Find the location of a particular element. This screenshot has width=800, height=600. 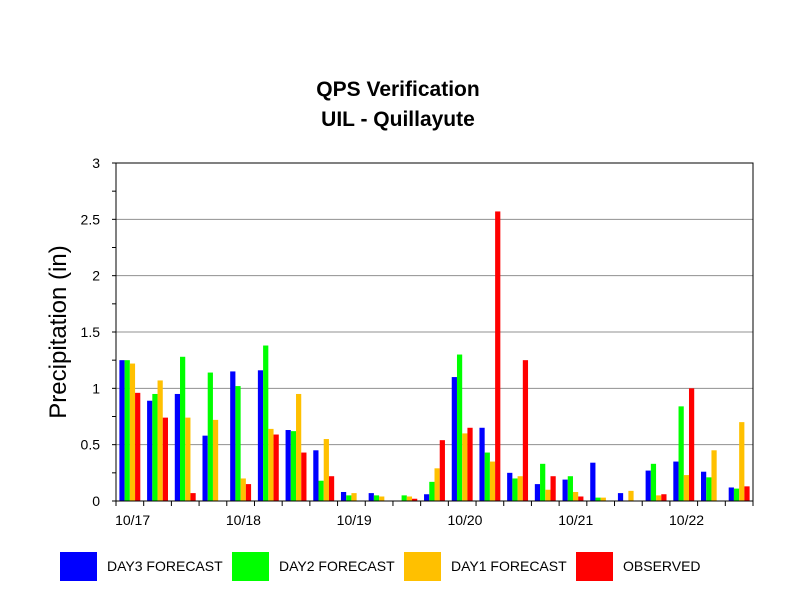

y-tick-label: 2.5 is located at coordinates (91, 219).